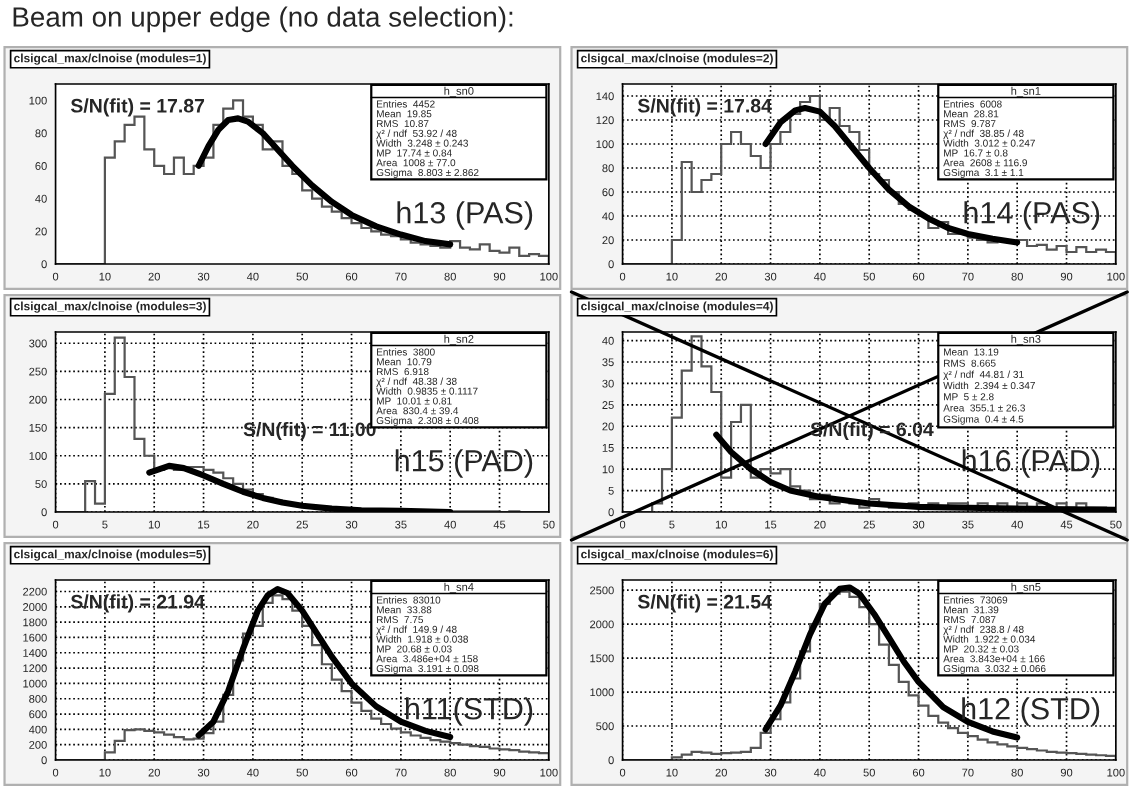 The width and height of the screenshot is (1134, 800). What do you see at coordinates (309, 431) in the screenshot?
I see `annotation: S/N(fit) = 11.00` at bounding box center [309, 431].